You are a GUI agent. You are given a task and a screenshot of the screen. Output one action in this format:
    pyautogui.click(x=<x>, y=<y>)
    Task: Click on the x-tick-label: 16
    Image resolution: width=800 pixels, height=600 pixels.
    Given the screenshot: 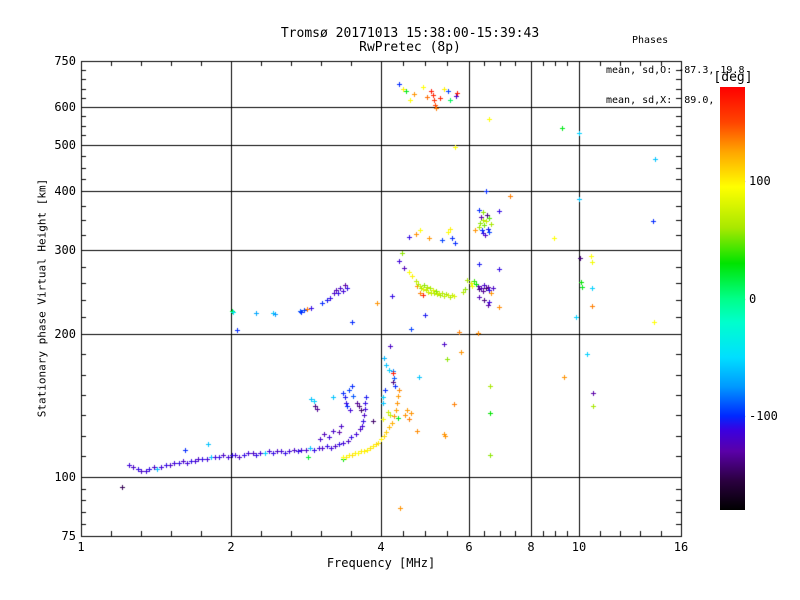 What is the action you would take?
    pyautogui.click(x=681, y=547)
    